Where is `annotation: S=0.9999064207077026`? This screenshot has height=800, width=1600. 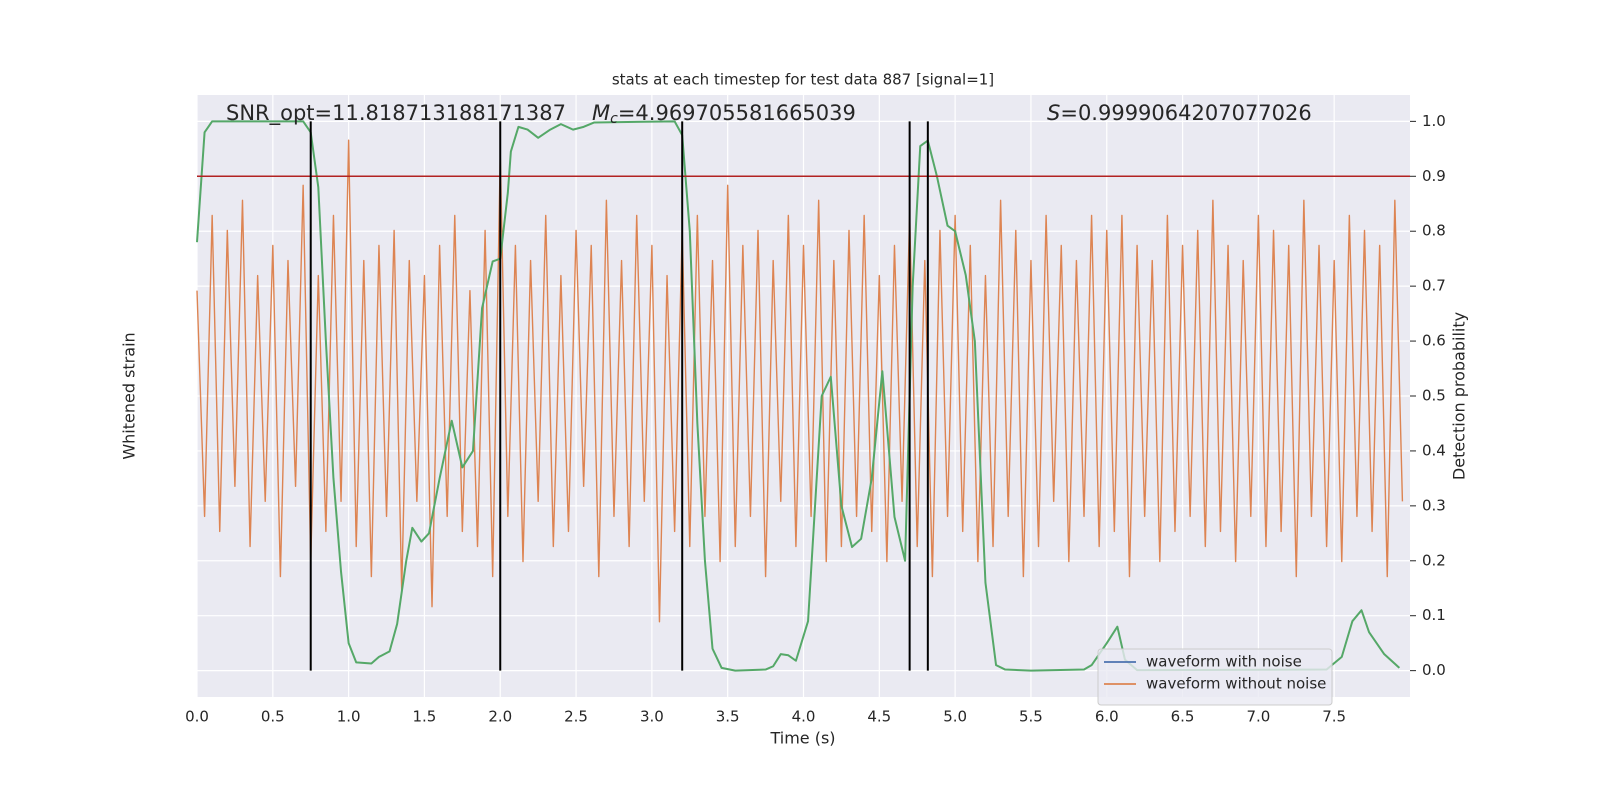
annotation: S=0.9999064207077026 is located at coordinates (1179, 113).